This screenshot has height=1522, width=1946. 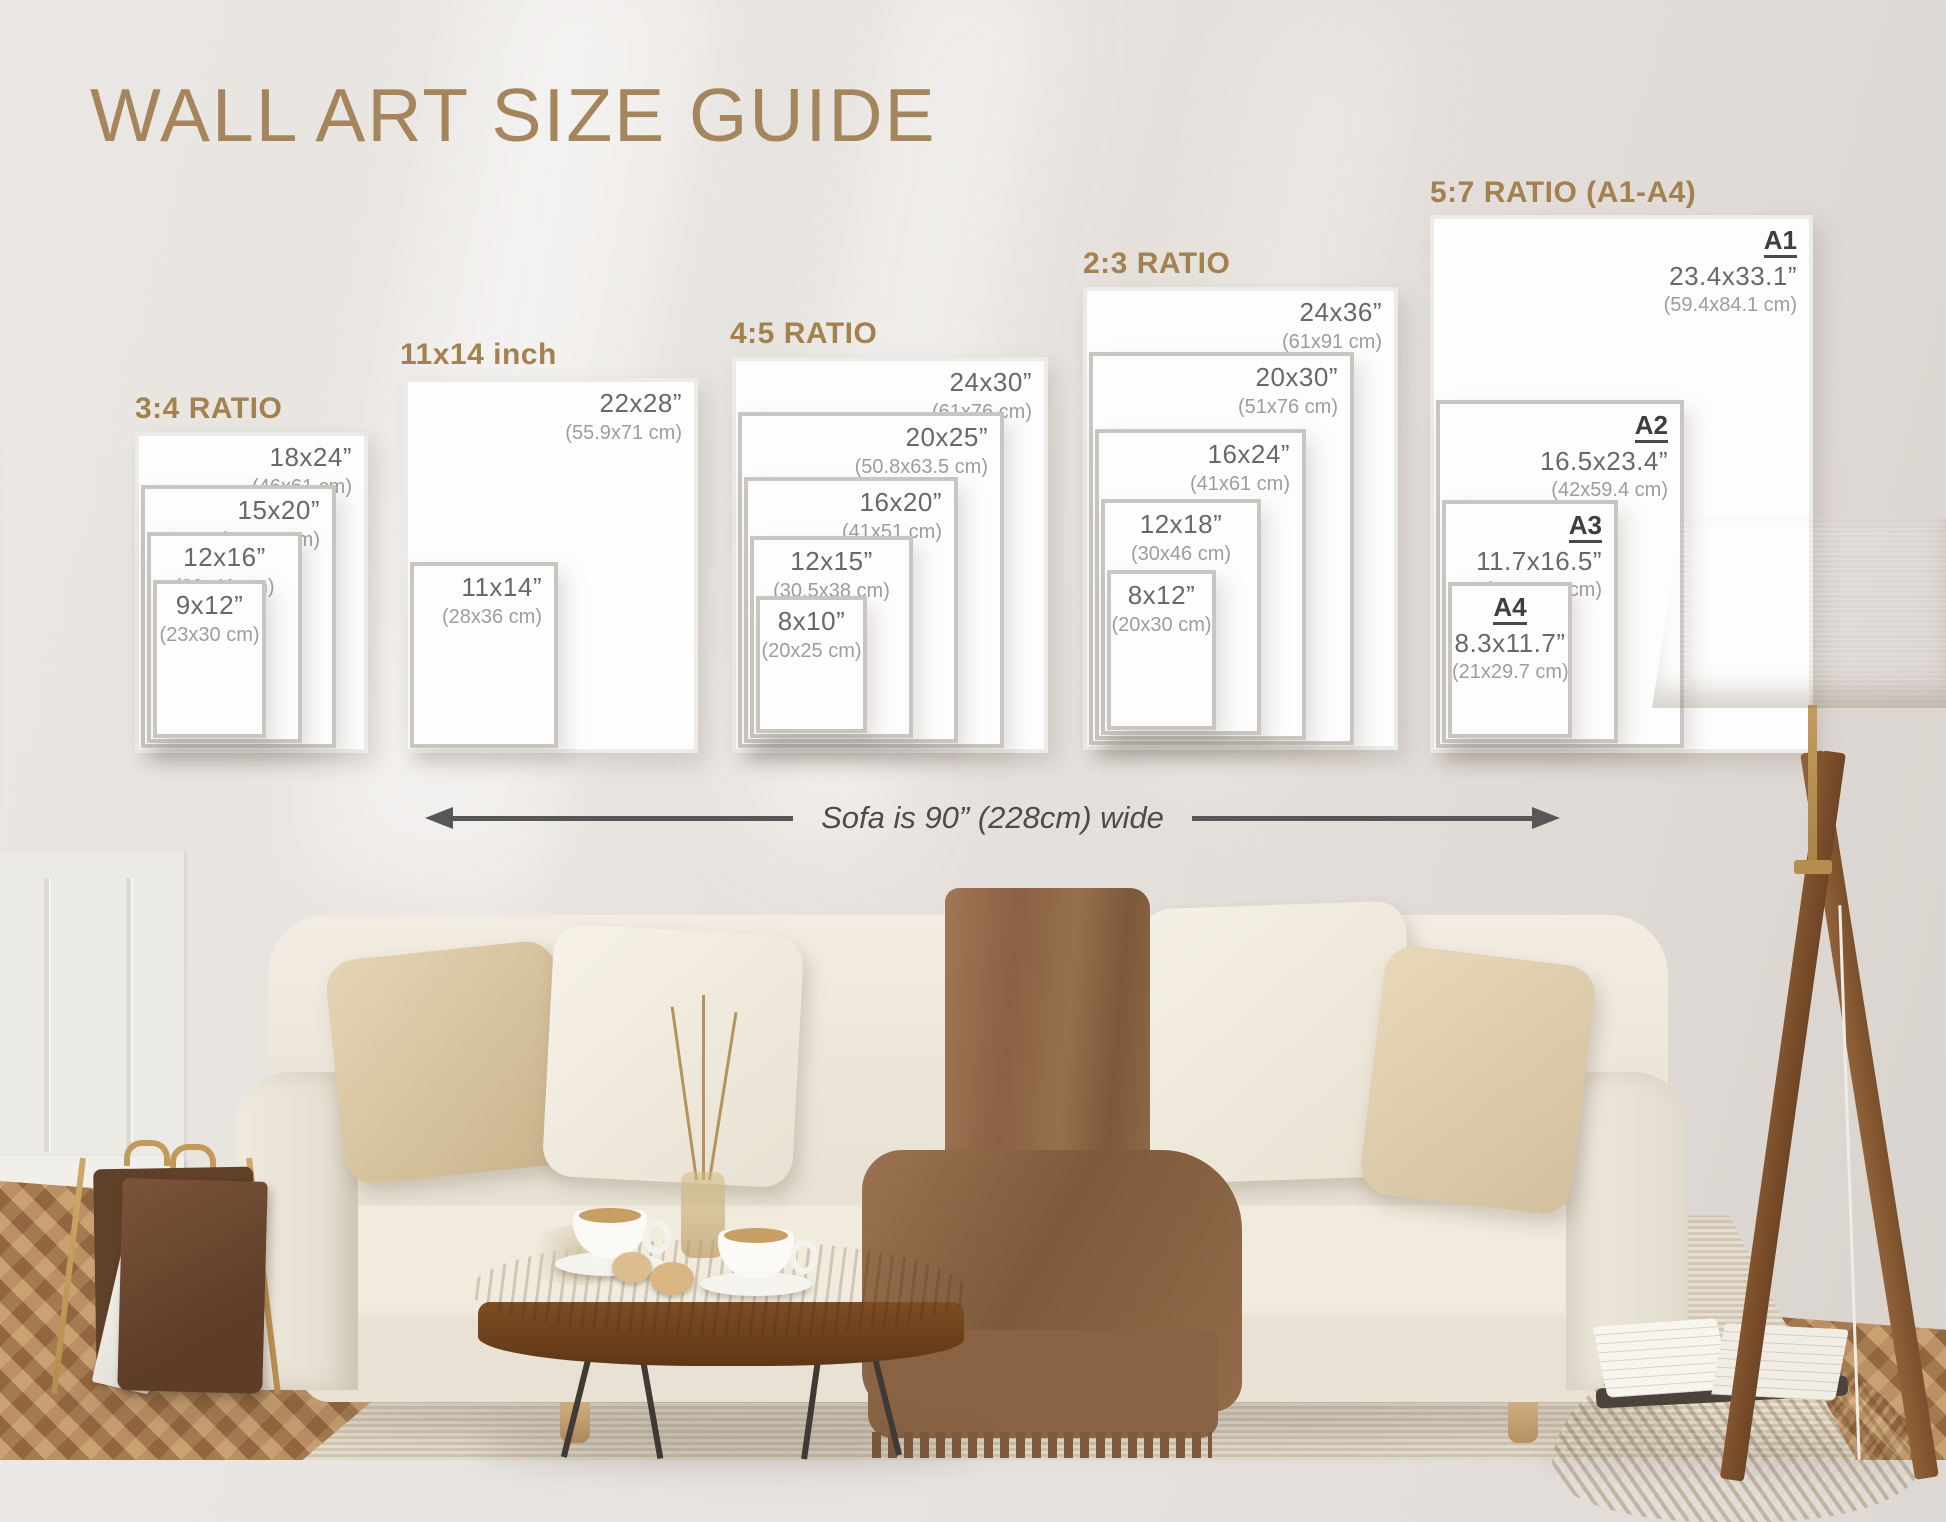 I want to click on frame-cm-label: (21x29.7 cm), so click(x=1510, y=672).